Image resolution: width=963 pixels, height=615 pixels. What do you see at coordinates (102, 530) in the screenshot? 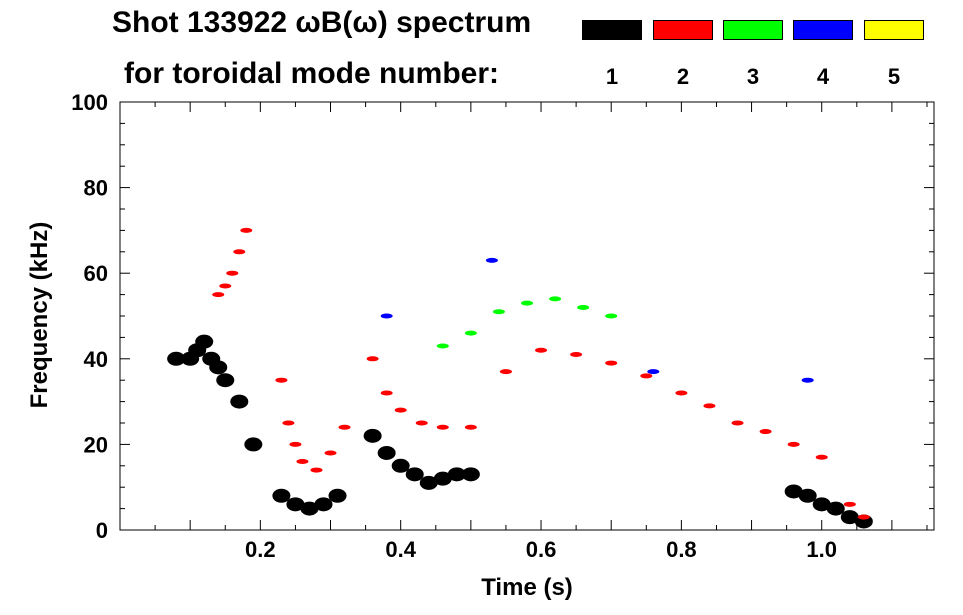
I see `y-tick-label: 0` at bounding box center [102, 530].